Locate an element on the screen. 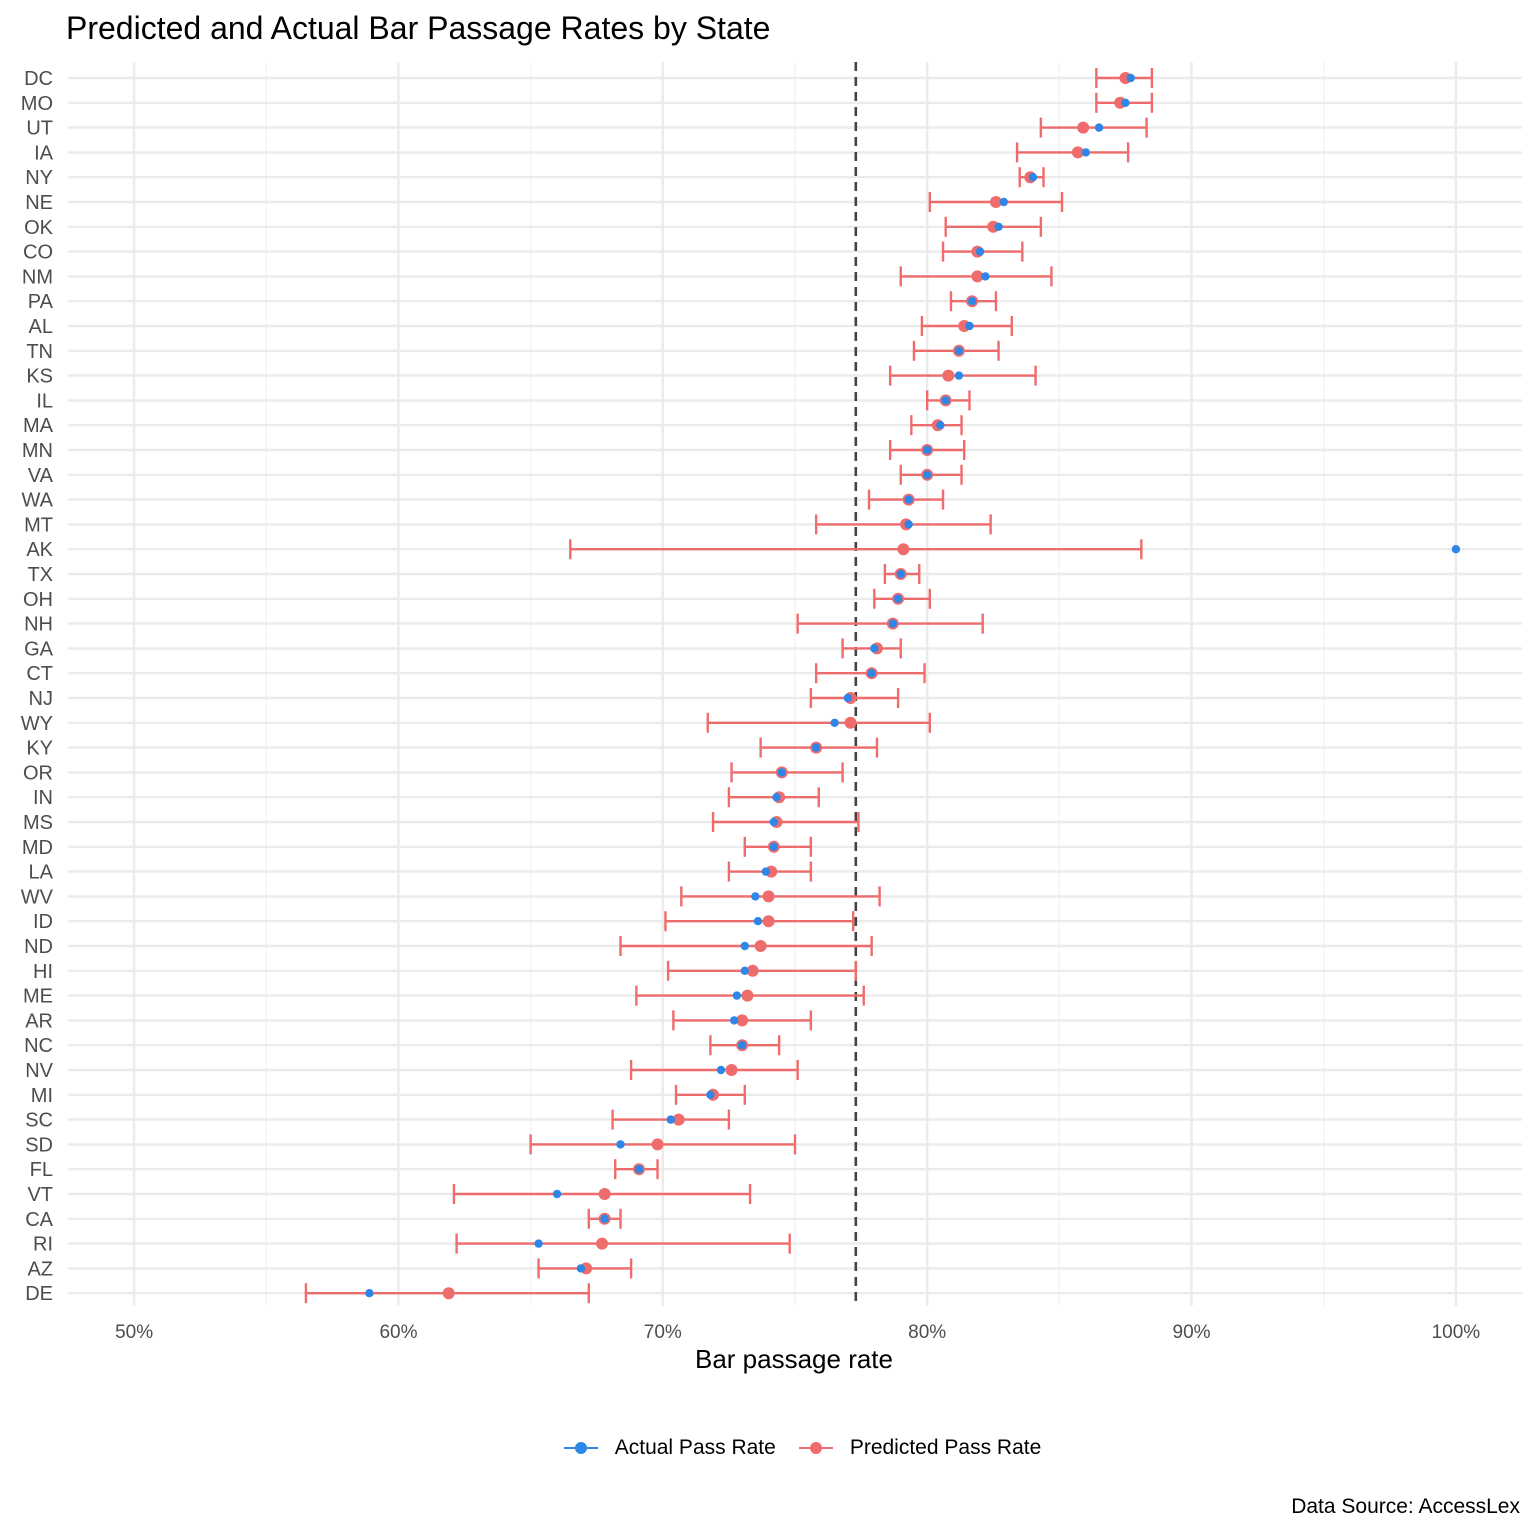 Image resolution: width=1536 pixels, height=1536 pixels. actual-point-il is located at coordinates (945, 400).